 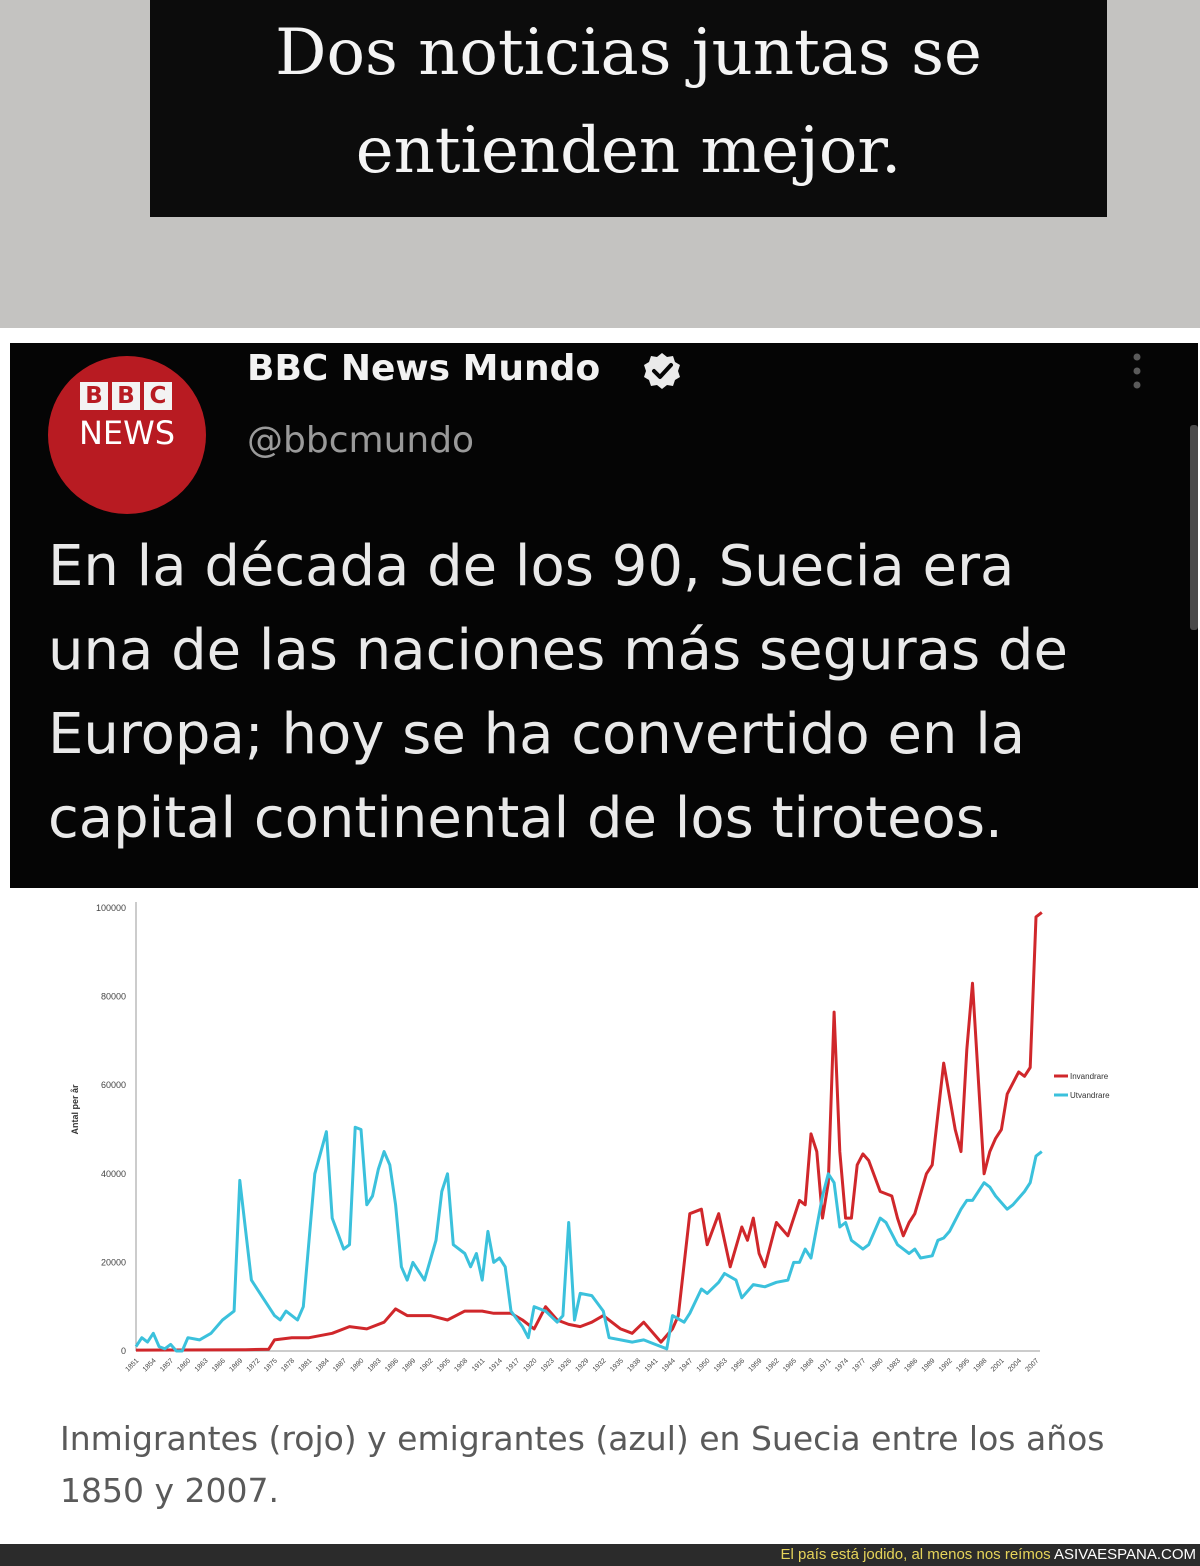 I want to click on x-tick-label: 1881, so click(x=306, y=1365).